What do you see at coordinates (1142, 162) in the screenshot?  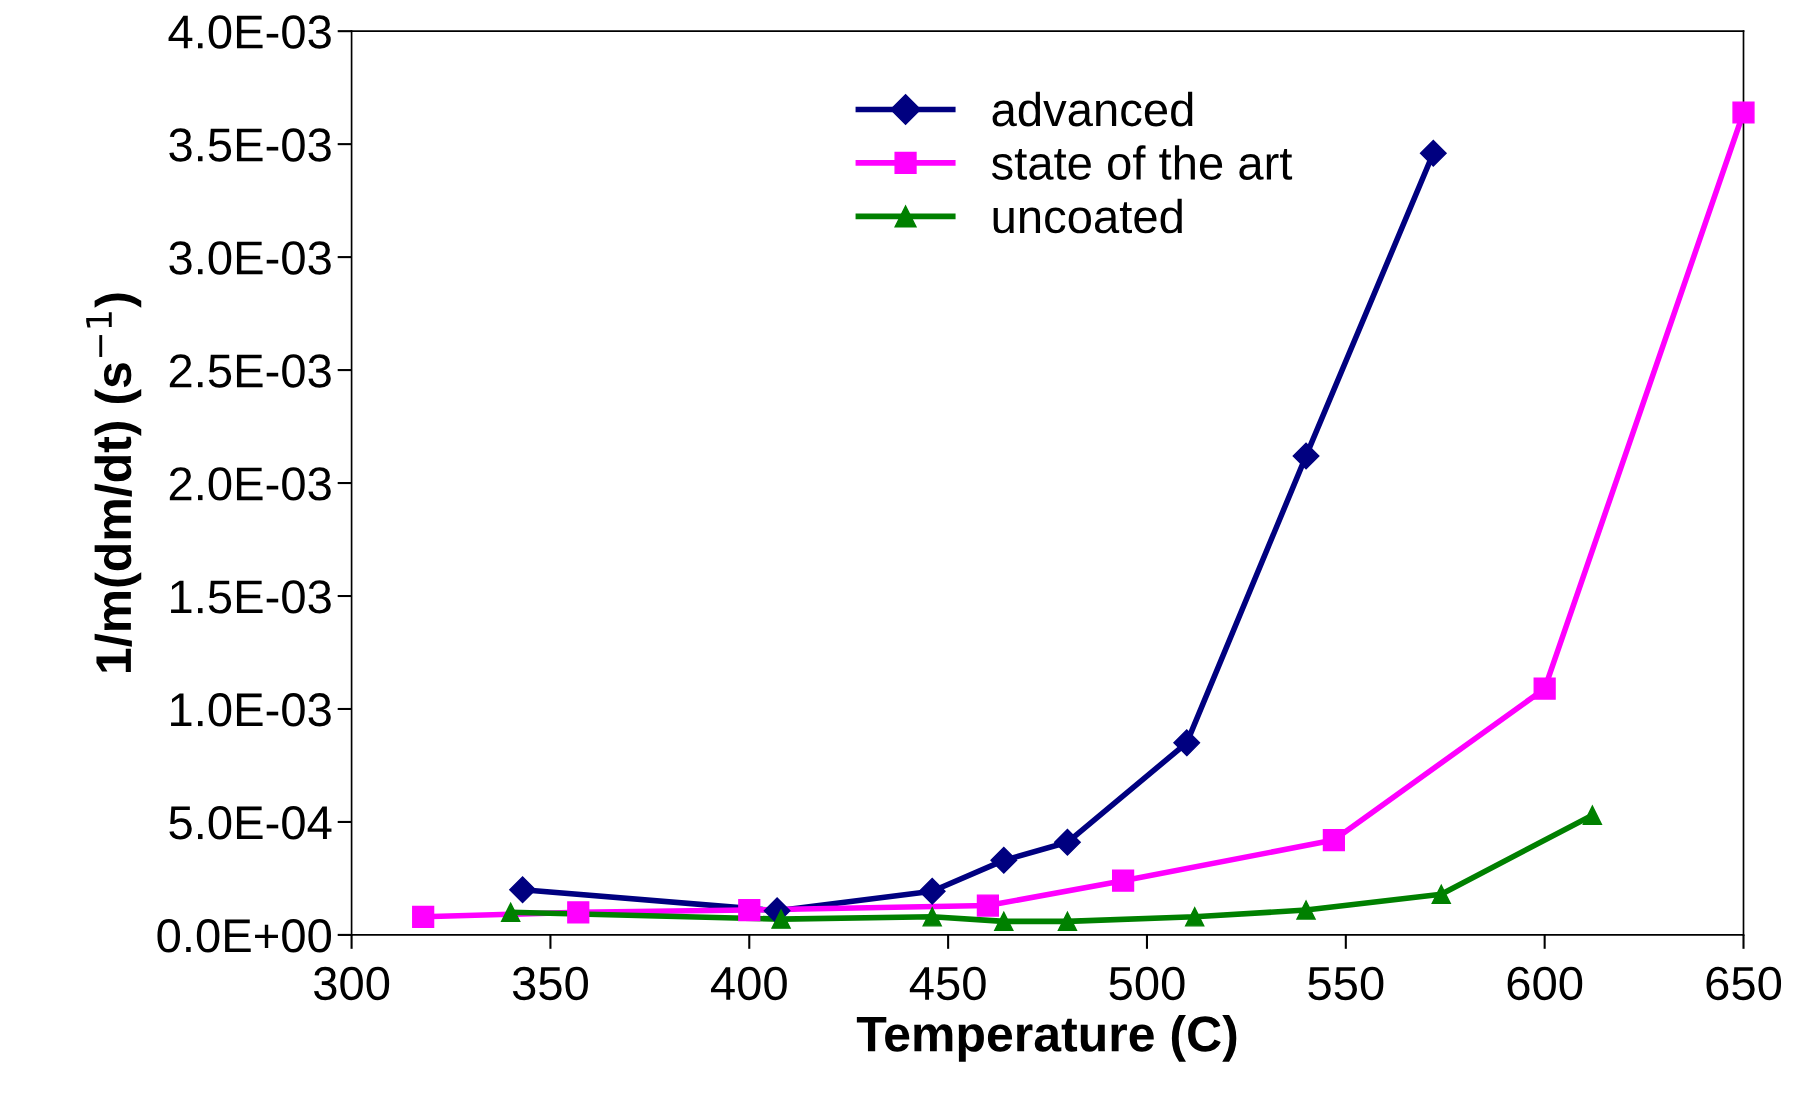 I see `legend-label: state of the art` at bounding box center [1142, 162].